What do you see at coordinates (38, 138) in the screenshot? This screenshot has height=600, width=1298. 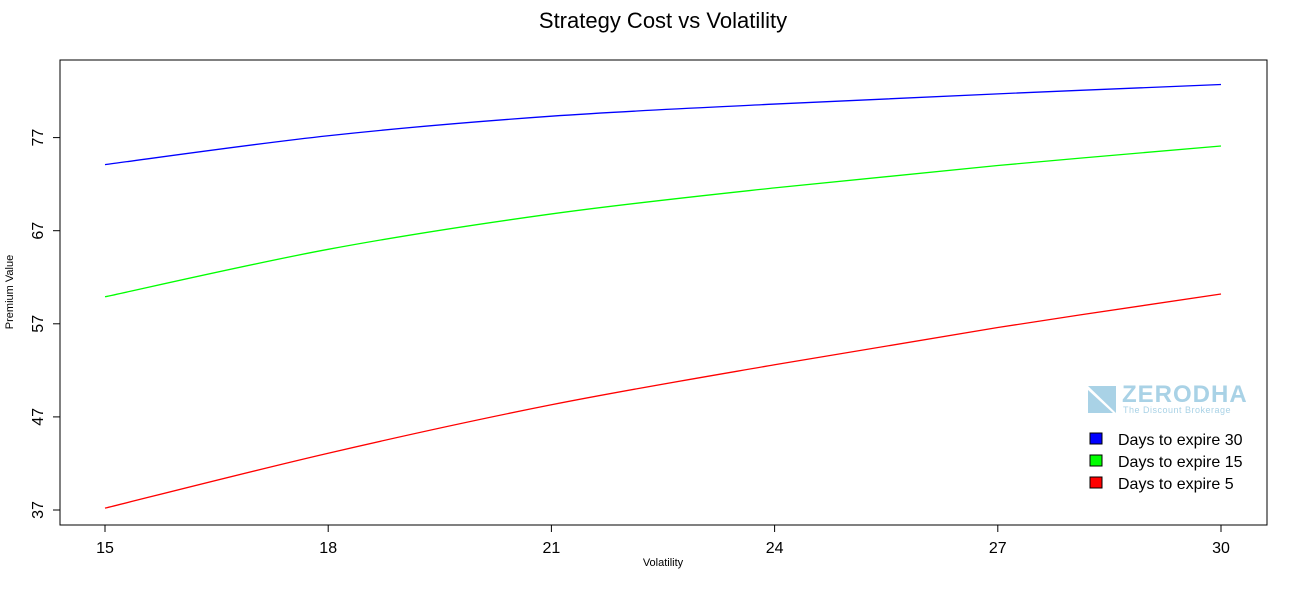 I see `y-tick-label: 77` at bounding box center [38, 138].